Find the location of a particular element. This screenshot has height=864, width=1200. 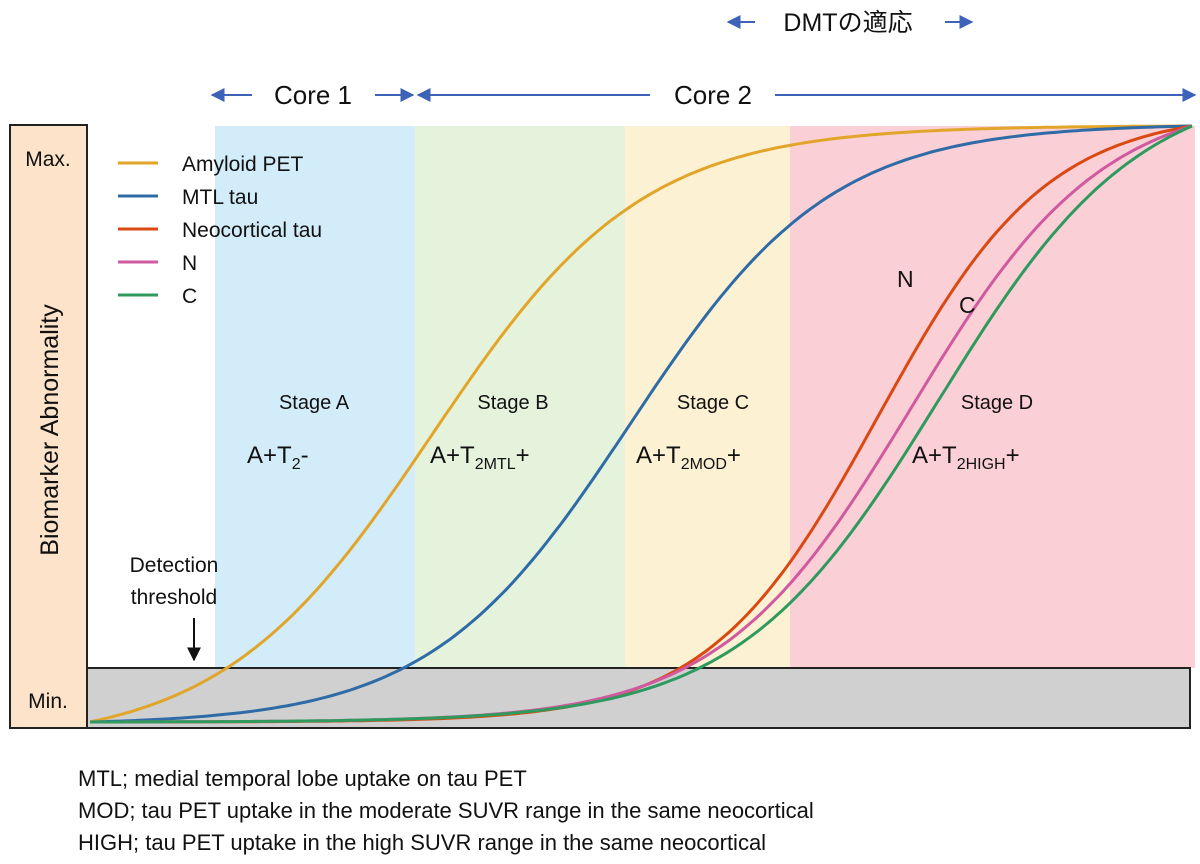

stage-b-criteria: A+T2MTL+ is located at coordinates (480, 457).